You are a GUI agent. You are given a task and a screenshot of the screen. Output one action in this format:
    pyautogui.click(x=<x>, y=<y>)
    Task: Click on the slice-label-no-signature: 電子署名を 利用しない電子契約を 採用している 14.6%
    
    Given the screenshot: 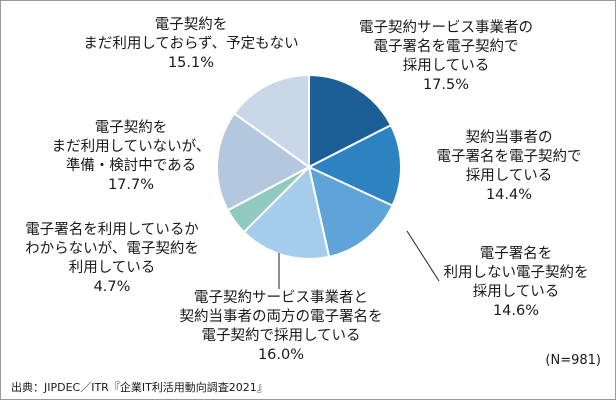 What is the action you would take?
    pyautogui.click(x=516, y=283)
    